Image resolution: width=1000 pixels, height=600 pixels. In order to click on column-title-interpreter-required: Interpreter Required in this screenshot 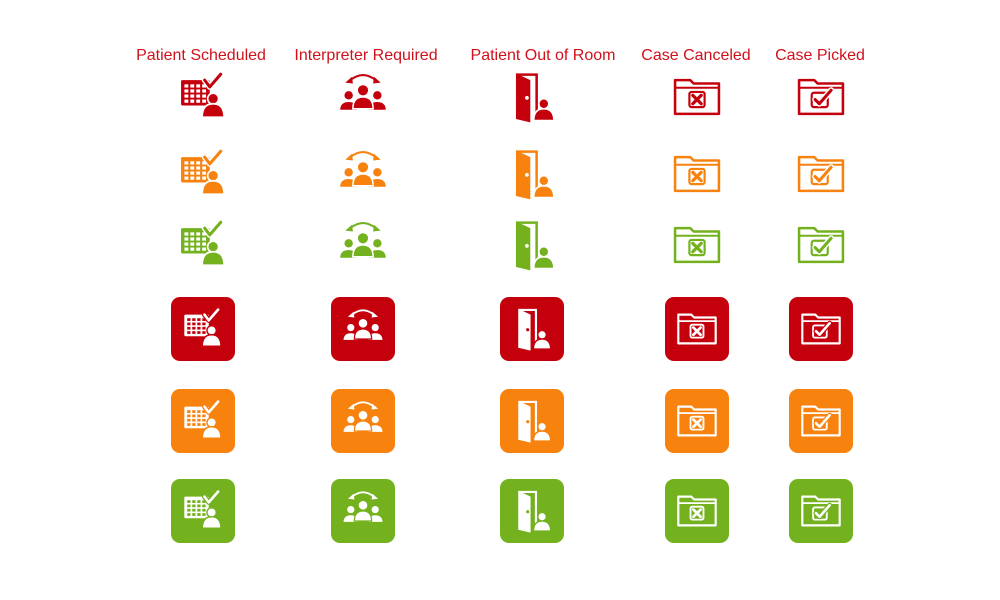, I will do `click(366, 55)`.